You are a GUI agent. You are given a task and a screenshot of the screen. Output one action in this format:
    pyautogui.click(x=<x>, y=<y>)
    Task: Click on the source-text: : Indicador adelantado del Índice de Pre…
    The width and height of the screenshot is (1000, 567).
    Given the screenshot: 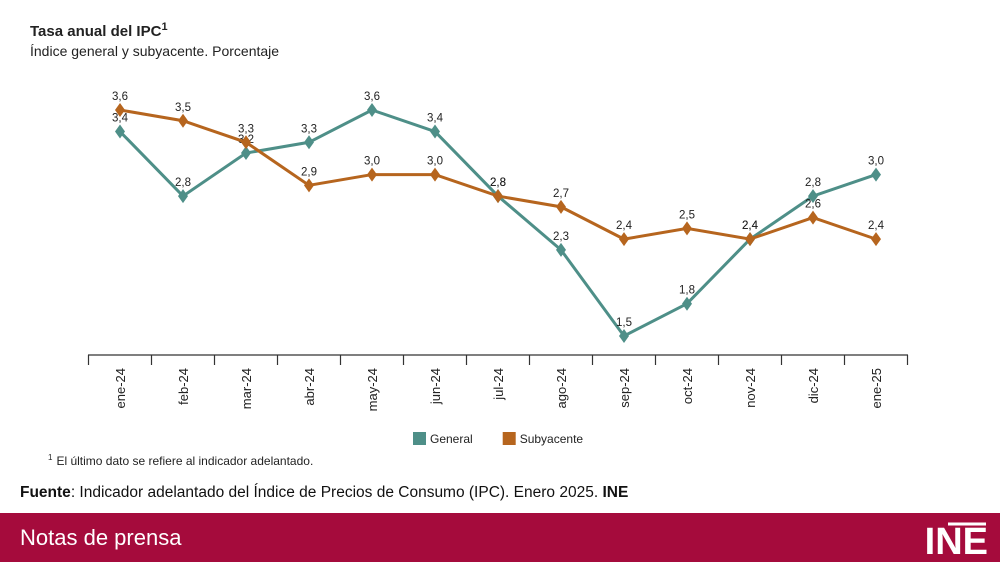 What is the action you would take?
    pyautogui.click(x=337, y=492)
    